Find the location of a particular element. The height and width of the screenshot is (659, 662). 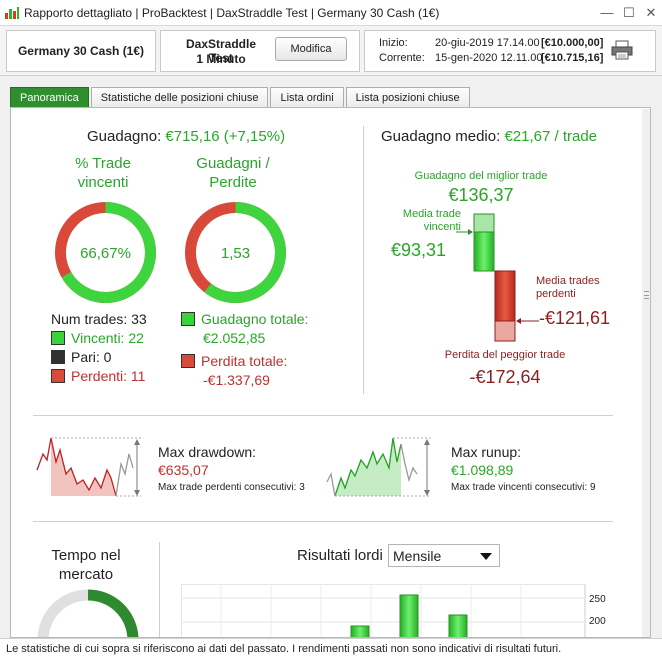

runup-value: €1.098,89 is located at coordinates (482, 470).